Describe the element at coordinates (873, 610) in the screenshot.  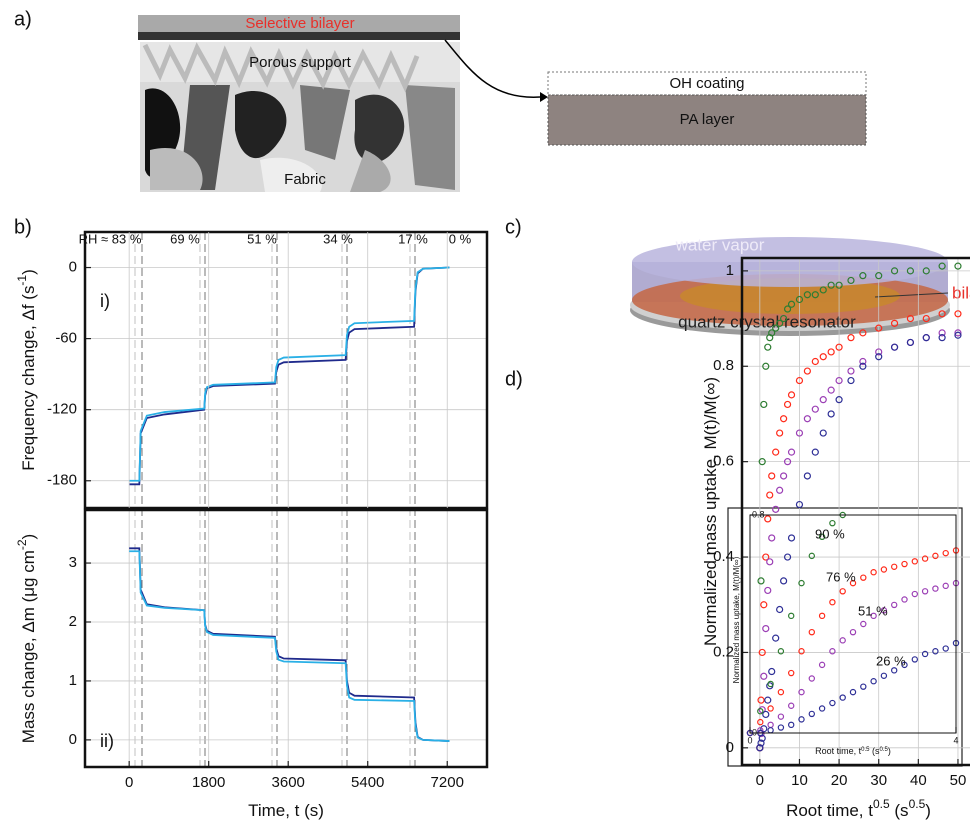
I see `series-label: 51 %` at that location.